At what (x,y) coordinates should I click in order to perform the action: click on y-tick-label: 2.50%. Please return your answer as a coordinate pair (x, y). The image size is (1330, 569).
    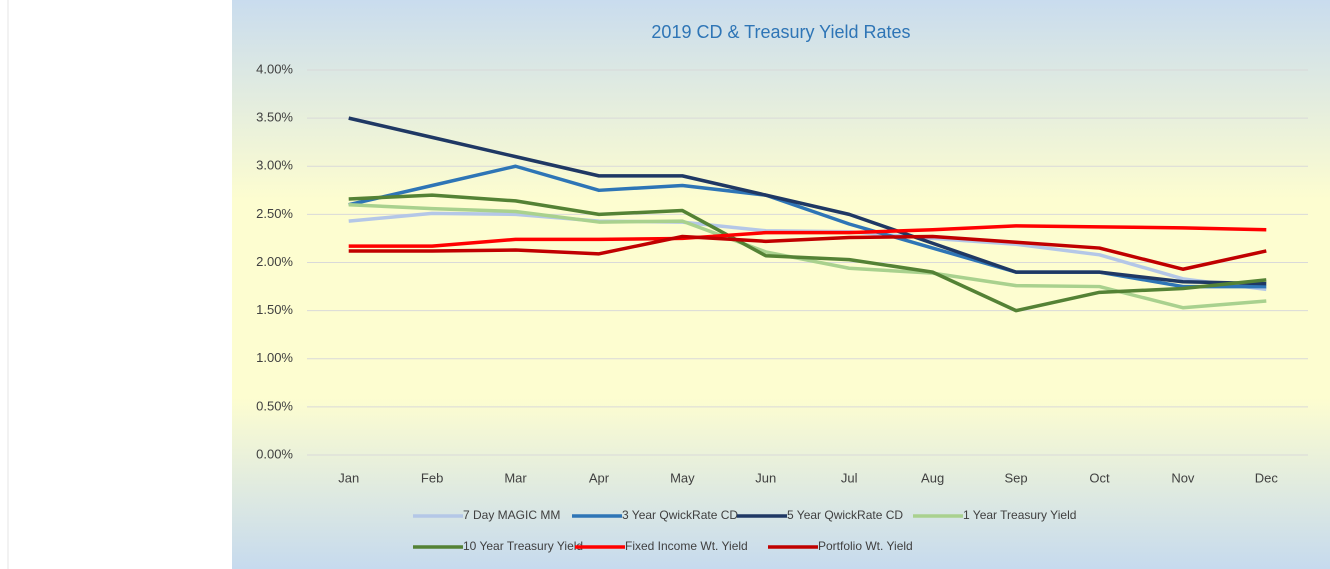
    Looking at the image, I should click on (274, 213).